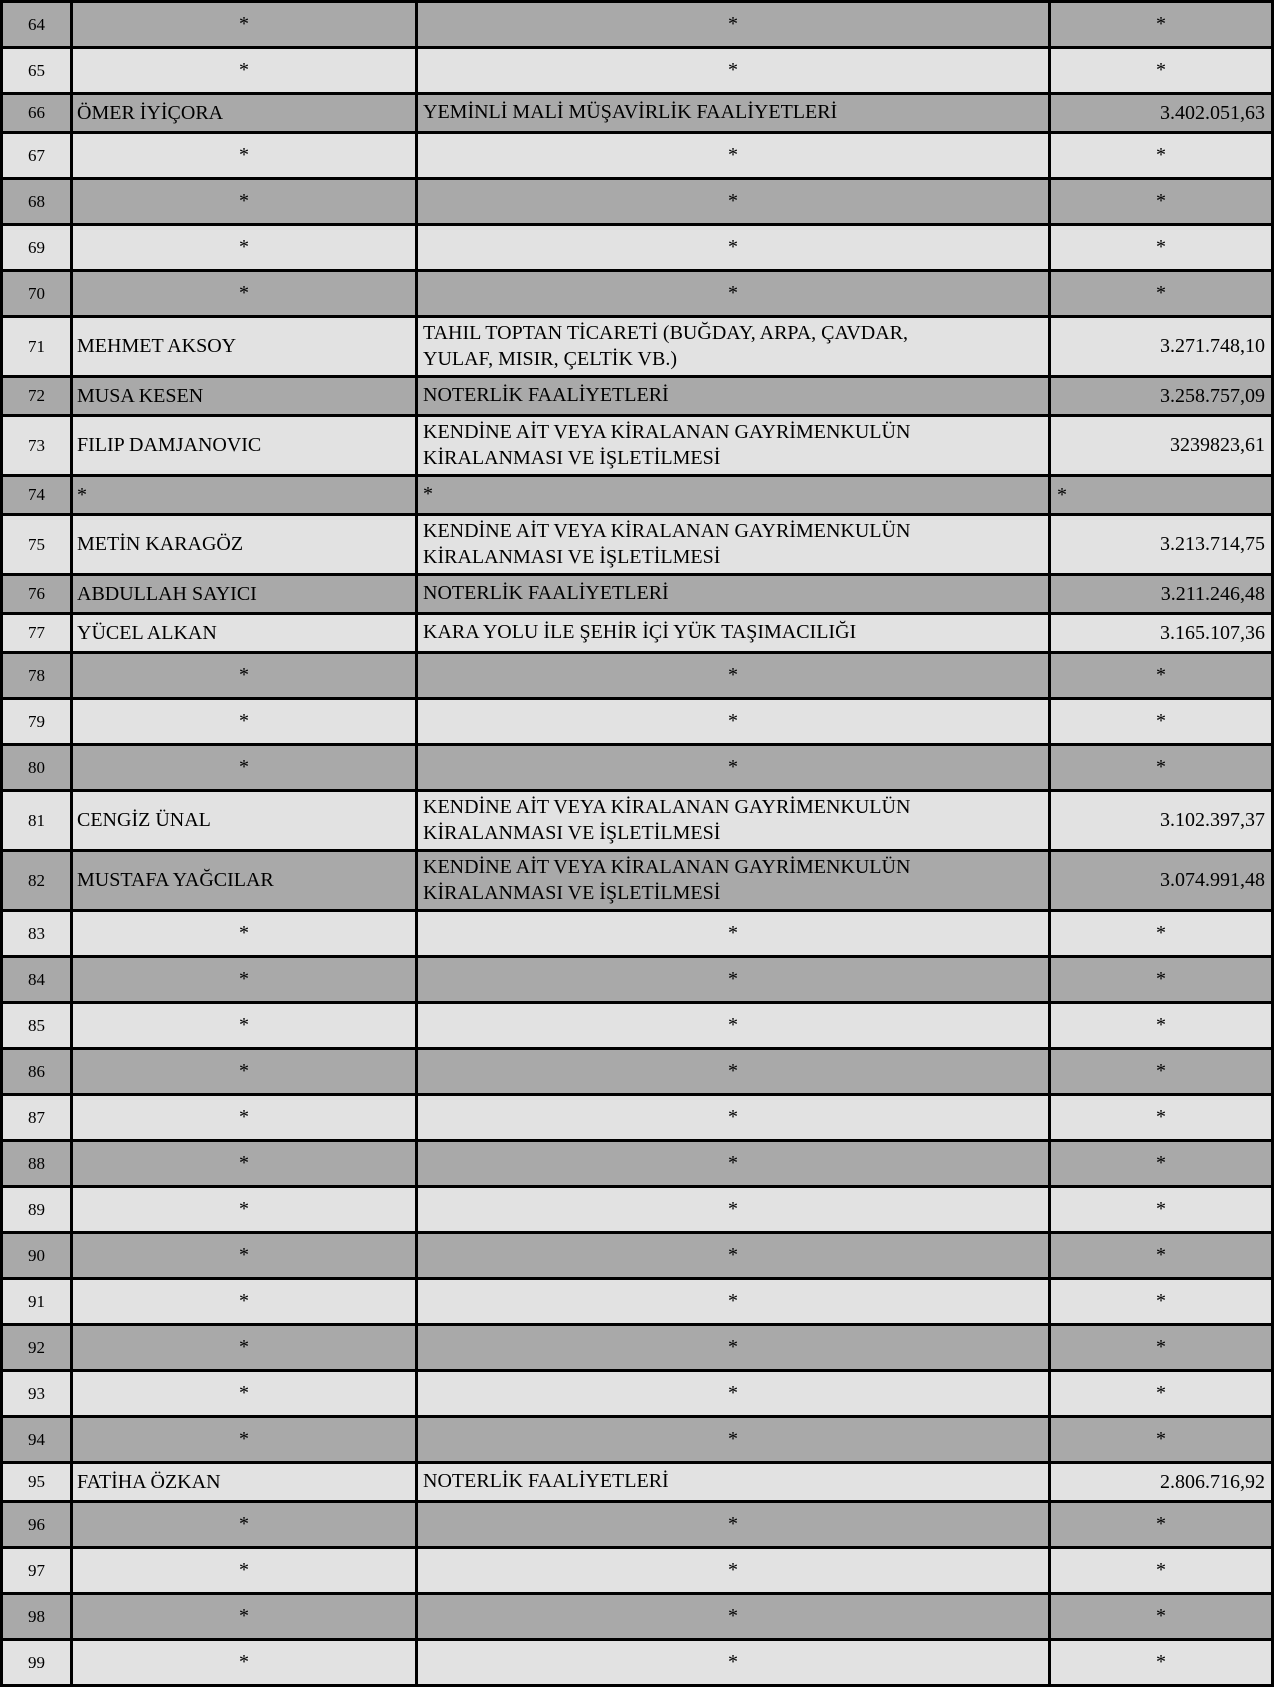  What do you see at coordinates (38, 70) in the screenshot?
I see `row-number-cell: 65` at bounding box center [38, 70].